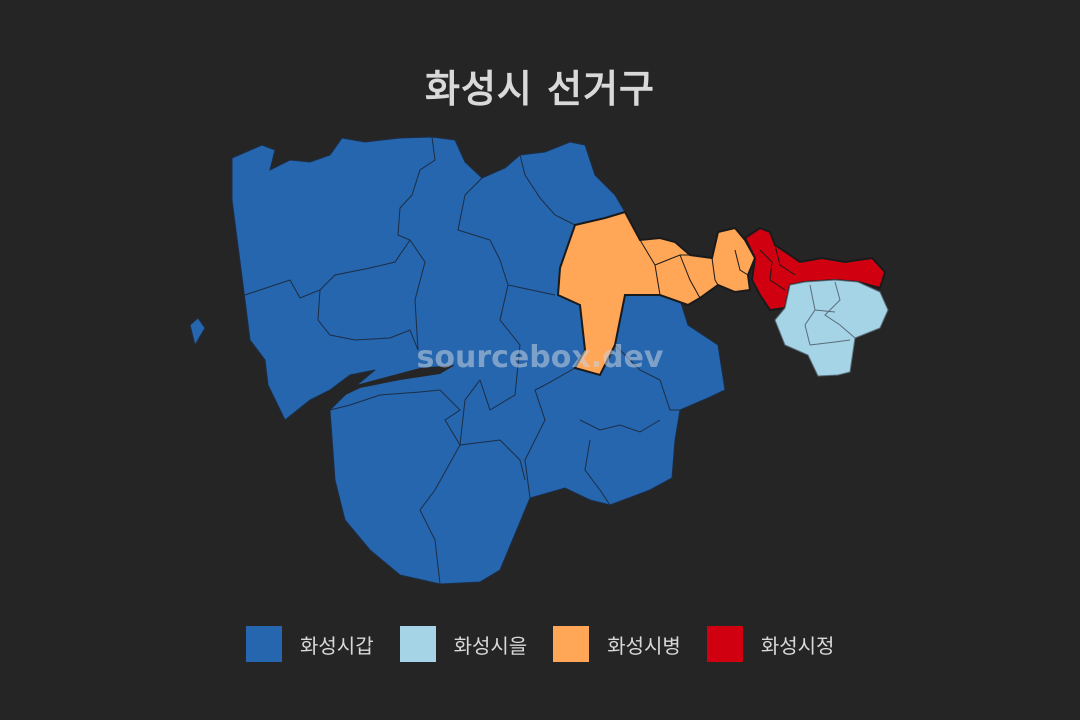 Image resolution: width=1080 pixels, height=720 pixels. Describe the element at coordinates (540, 89) in the screenshot. I see `map-title: 화성시 선거구` at that location.